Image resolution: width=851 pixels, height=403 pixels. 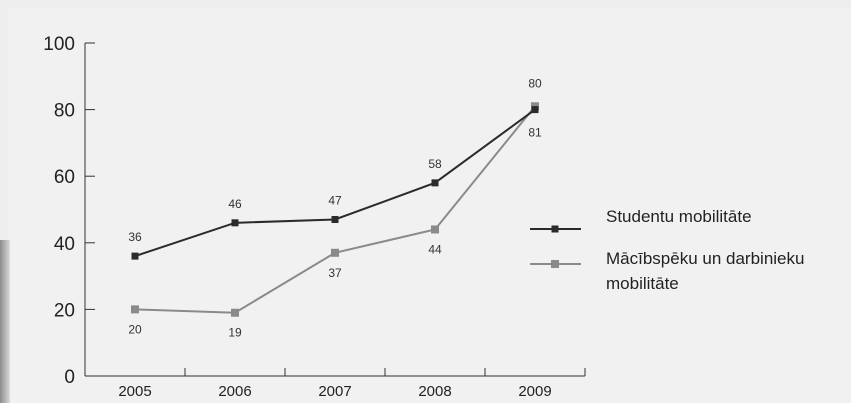 I want to click on x-axis-ticks: 2005 2006 2007 2008 2009, so click(x=352, y=384).